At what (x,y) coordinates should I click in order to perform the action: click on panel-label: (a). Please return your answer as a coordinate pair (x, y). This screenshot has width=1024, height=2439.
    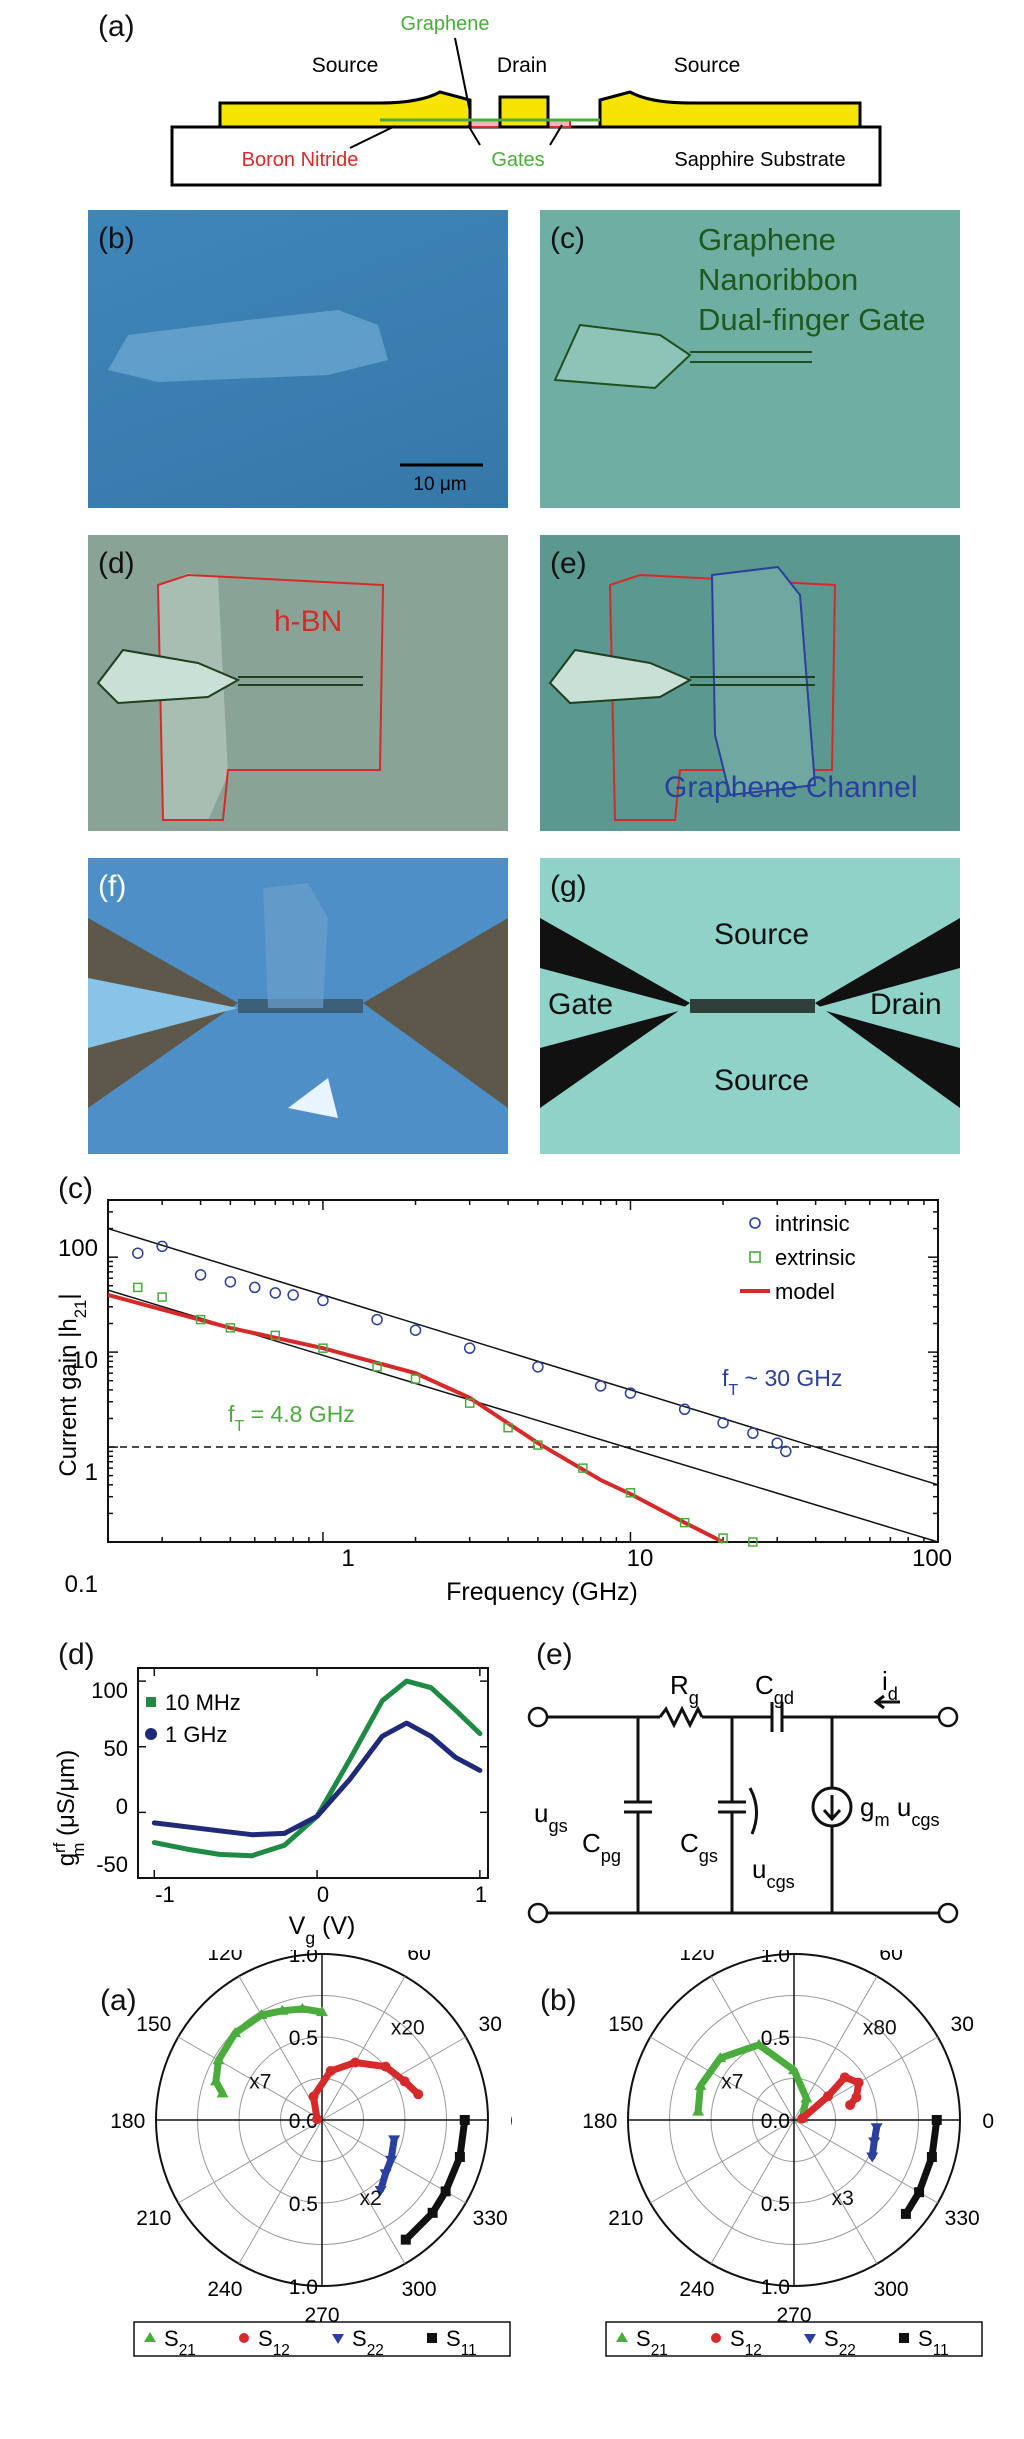
    Looking at the image, I should click on (118, 2000).